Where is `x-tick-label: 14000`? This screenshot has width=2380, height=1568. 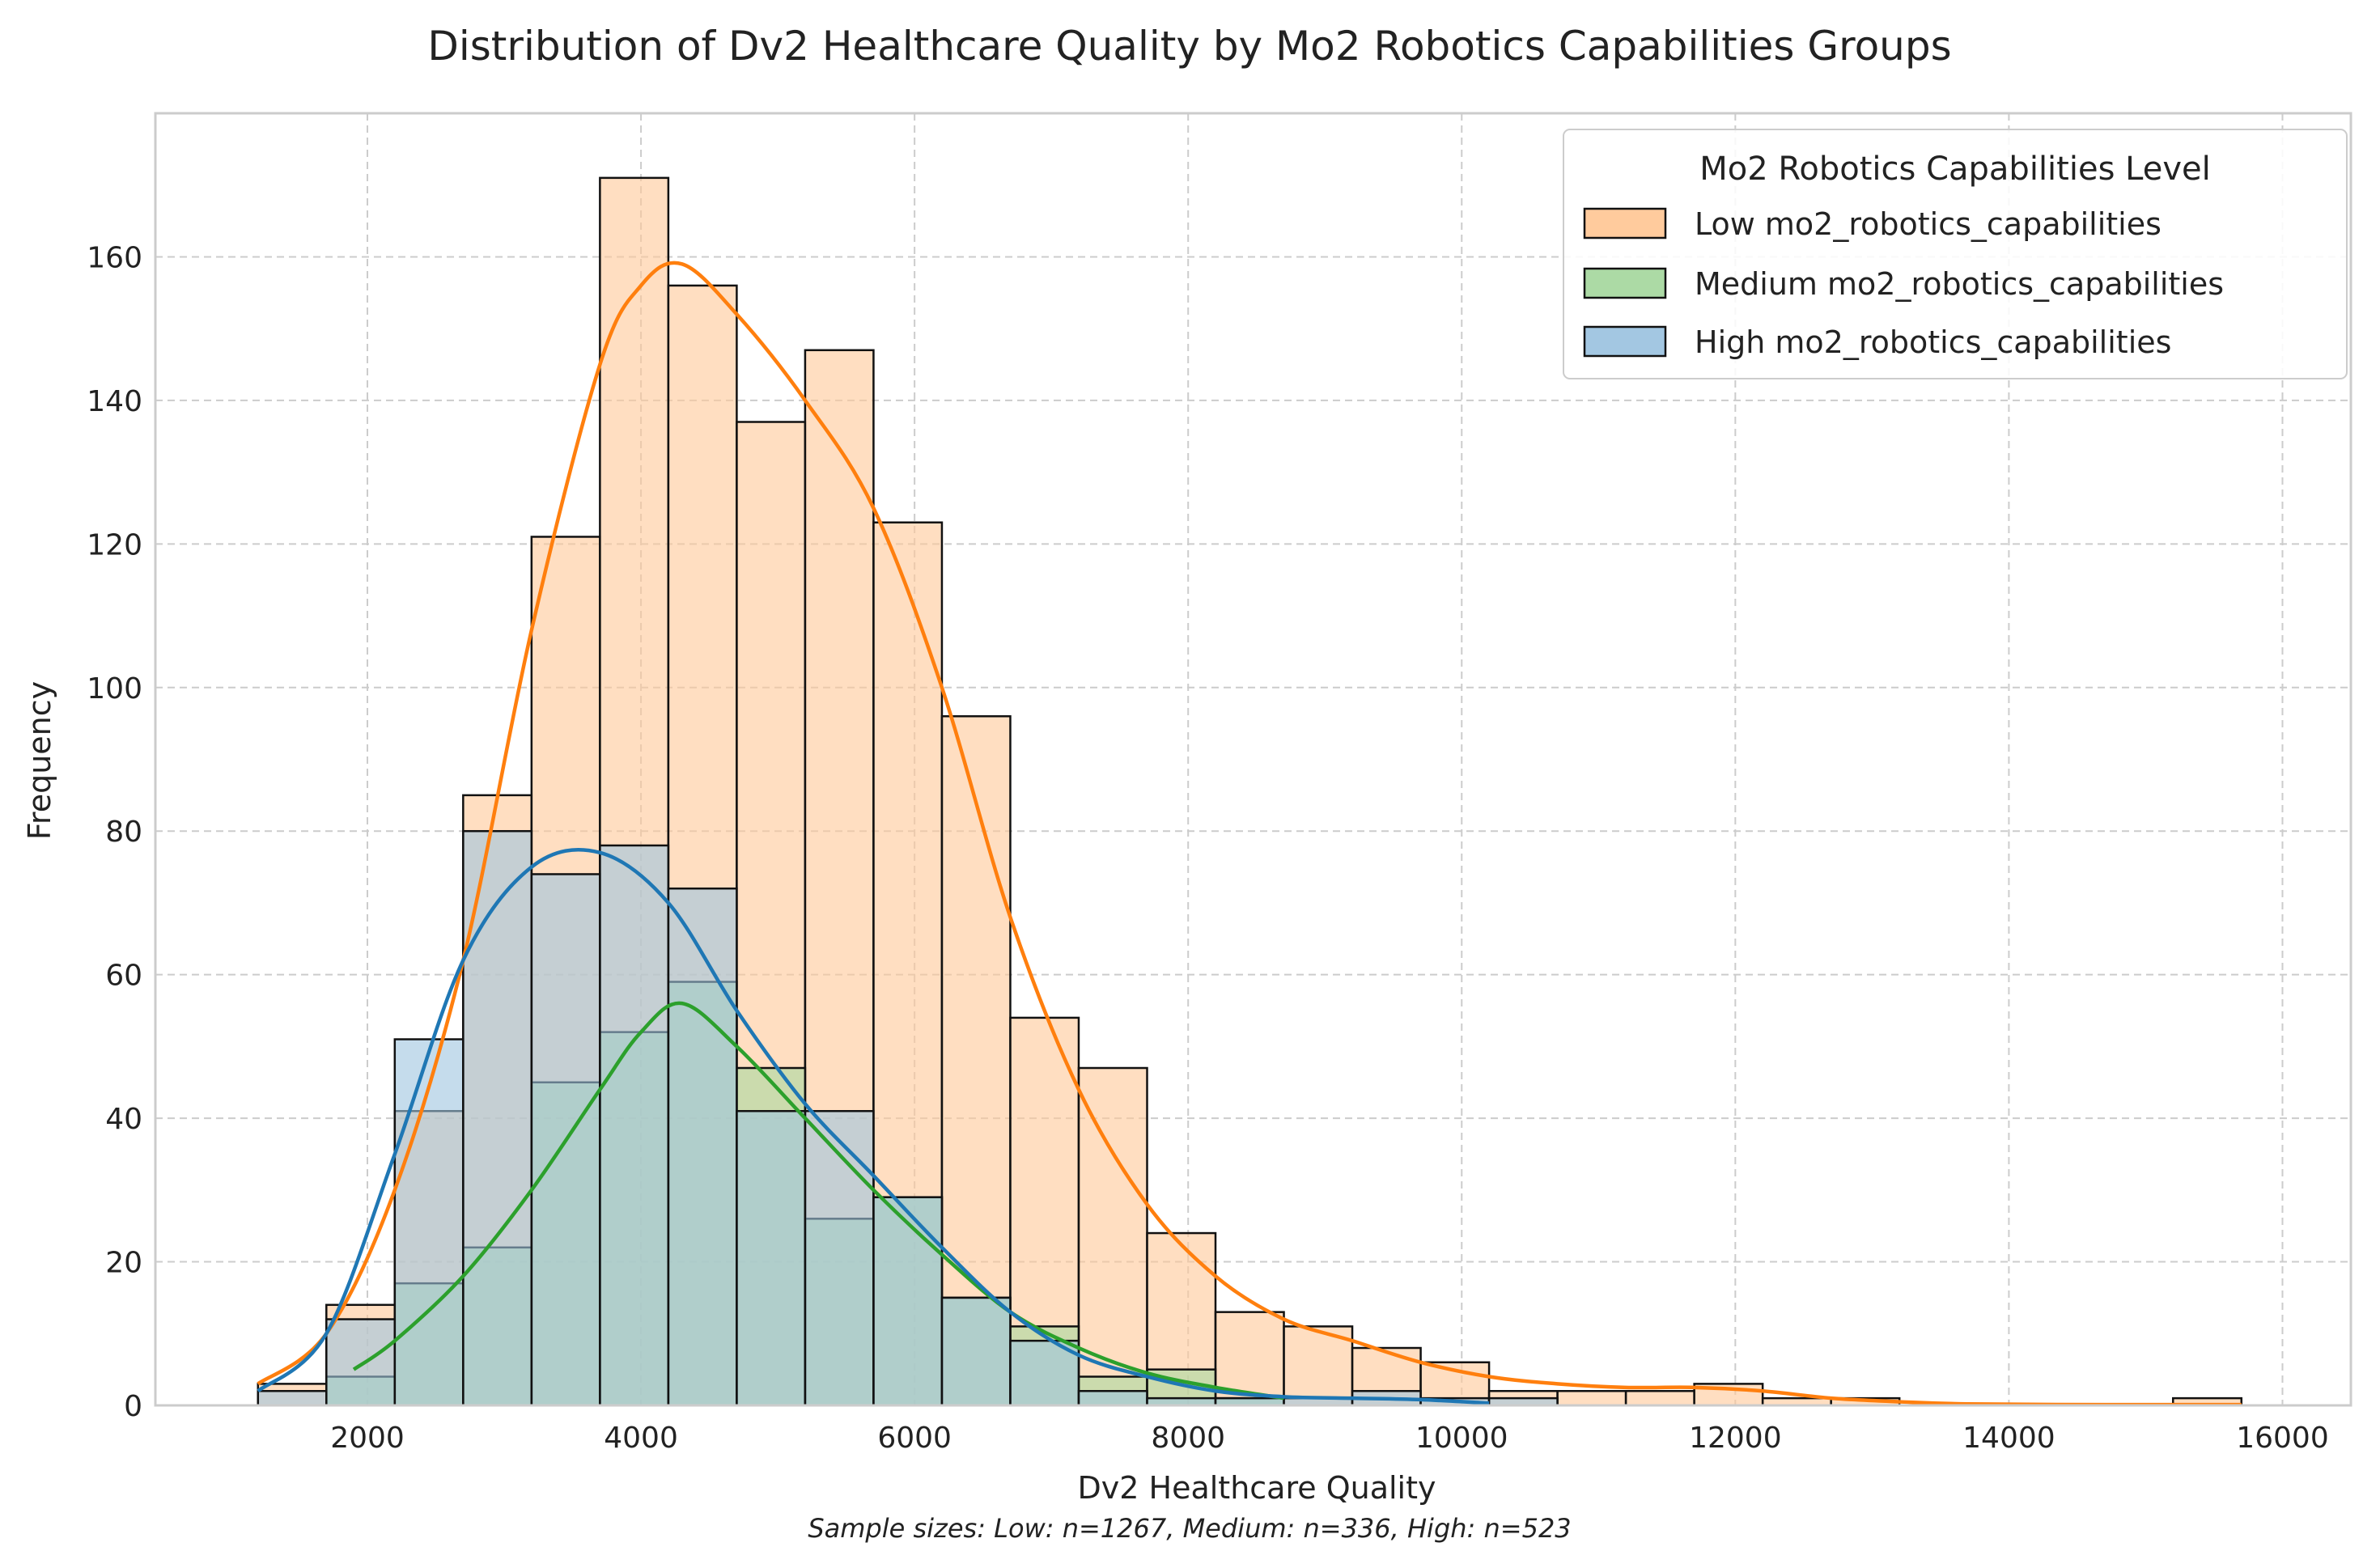
x-tick-label: 14000 is located at coordinates (2009, 1439).